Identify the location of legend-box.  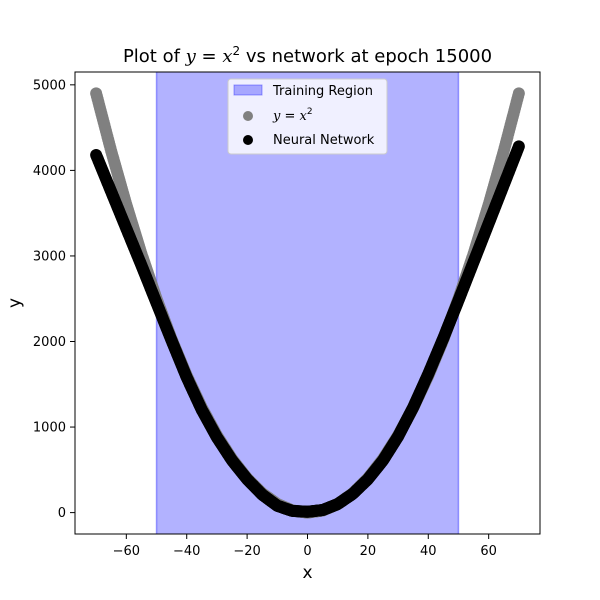
(307, 116).